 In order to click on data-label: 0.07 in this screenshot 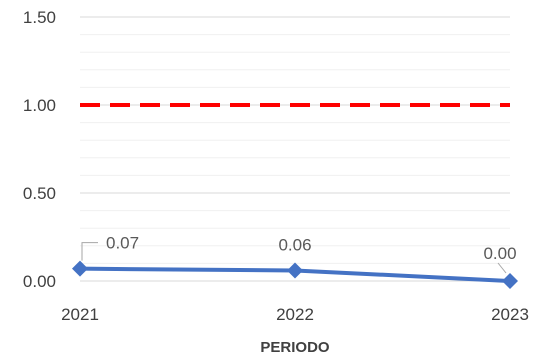, I will do `click(122, 243)`.